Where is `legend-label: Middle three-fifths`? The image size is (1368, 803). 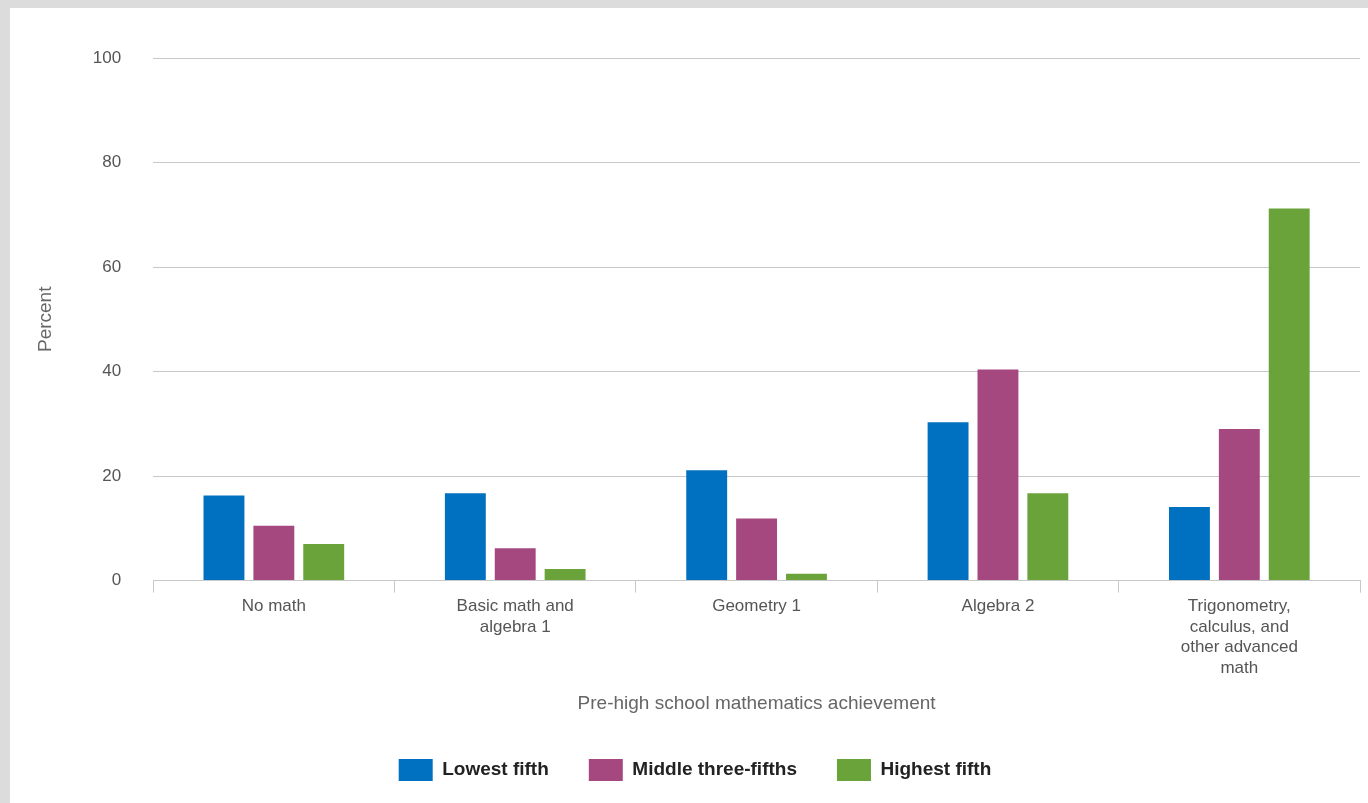 legend-label: Middle three-fifths is located at coordinates (714, 769).